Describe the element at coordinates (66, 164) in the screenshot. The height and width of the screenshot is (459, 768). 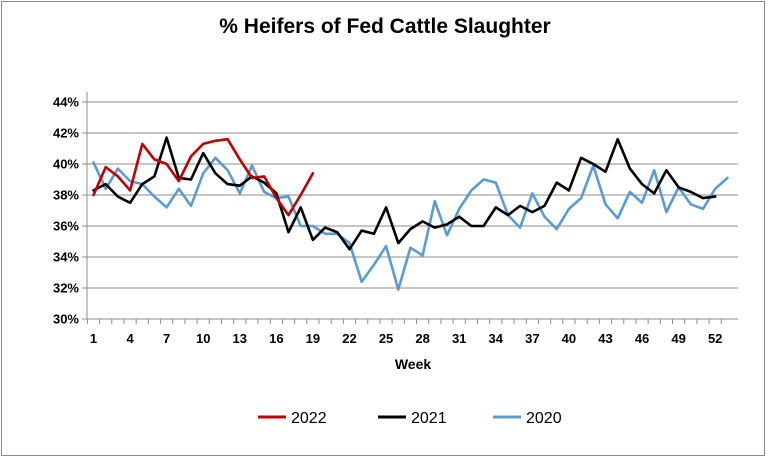
I see `y-tick-label: 40%` at that location.